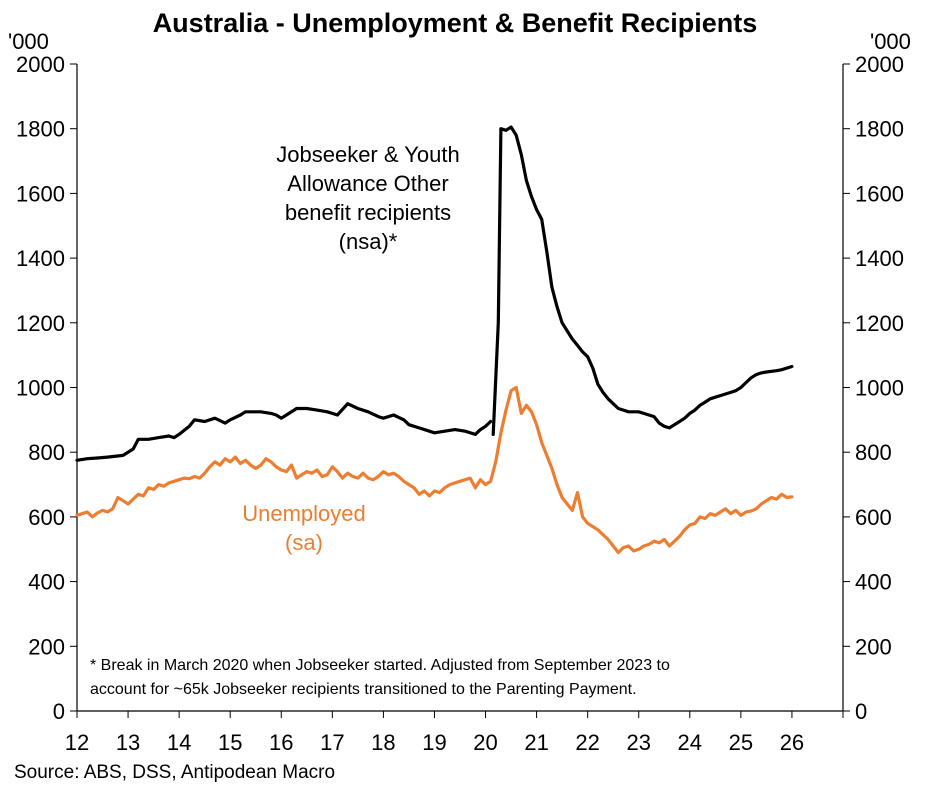 This screenshot has height=786, width=926. I want to click on unemployed-label-line: Unemployed, so click(304, 513).